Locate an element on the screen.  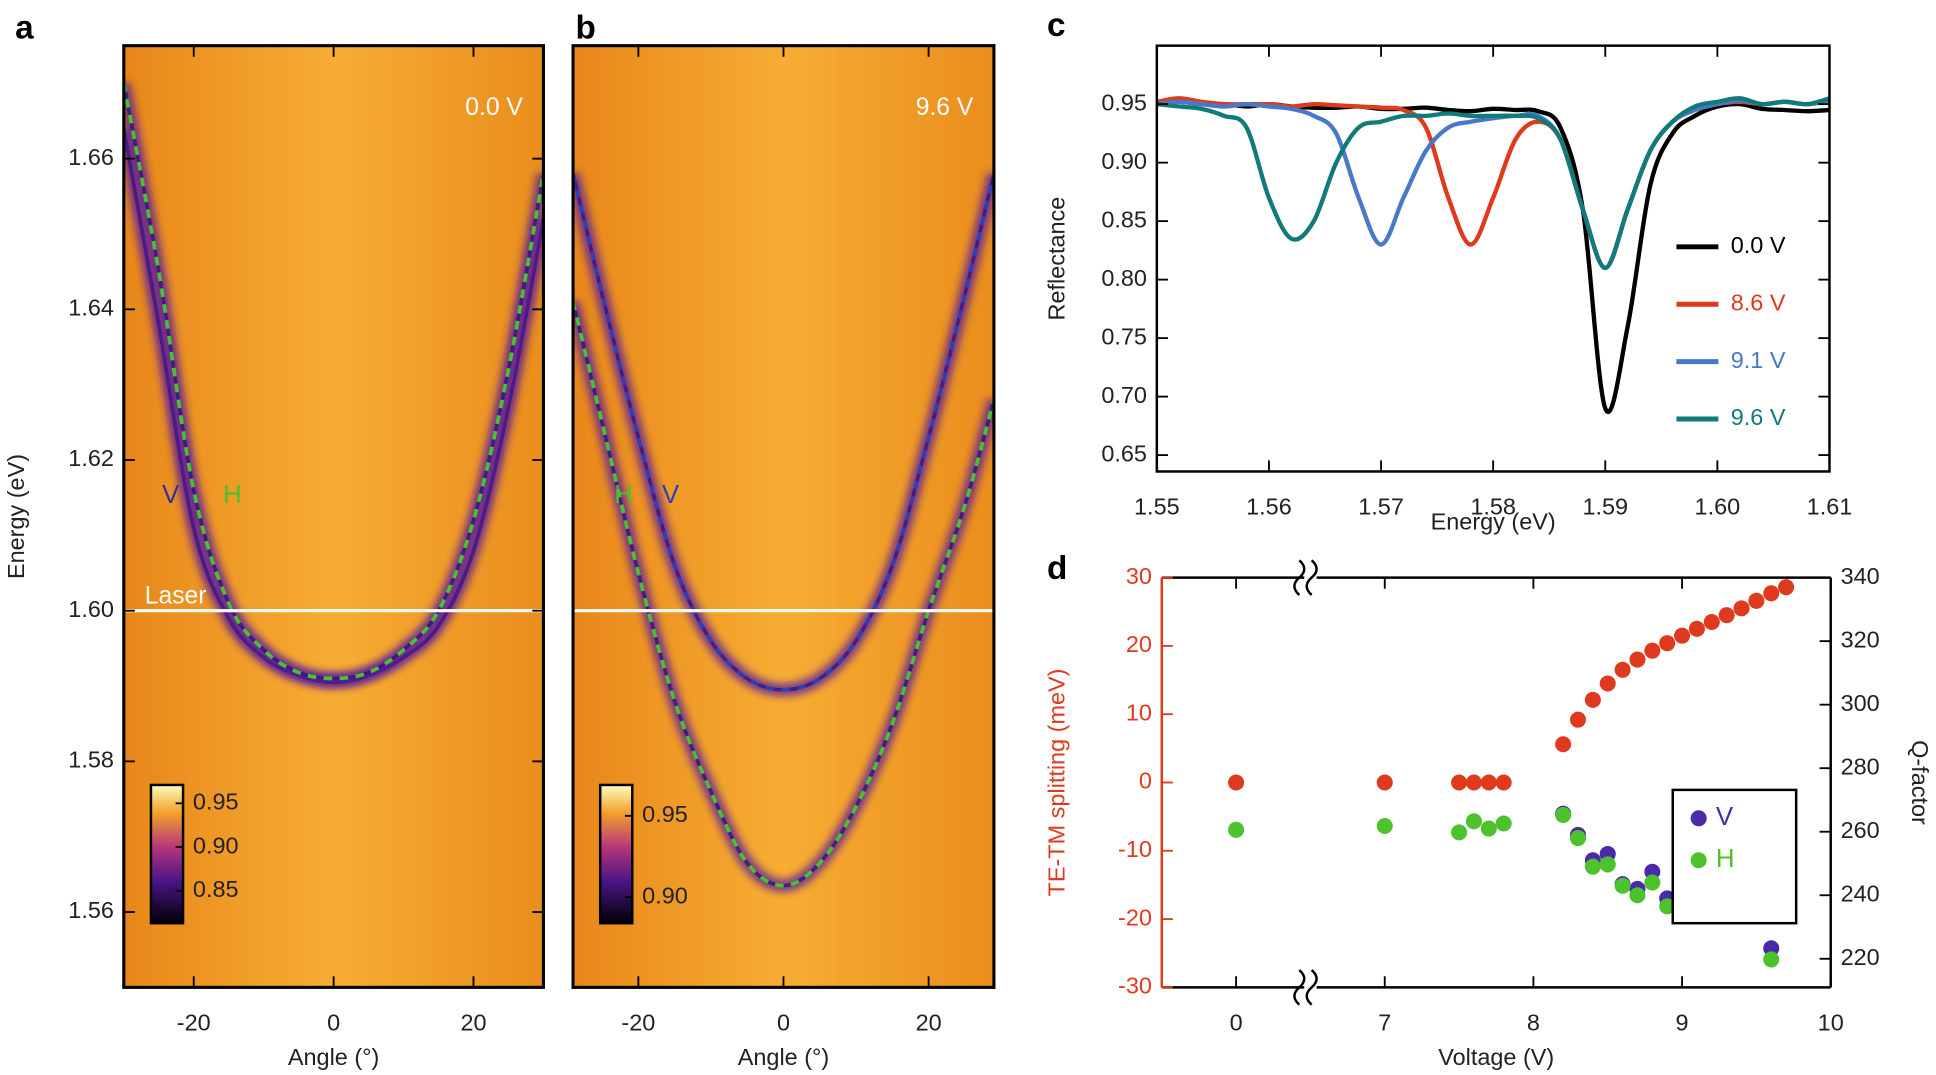
y-tick-label: 20 is located at coordinates (1139, 644).